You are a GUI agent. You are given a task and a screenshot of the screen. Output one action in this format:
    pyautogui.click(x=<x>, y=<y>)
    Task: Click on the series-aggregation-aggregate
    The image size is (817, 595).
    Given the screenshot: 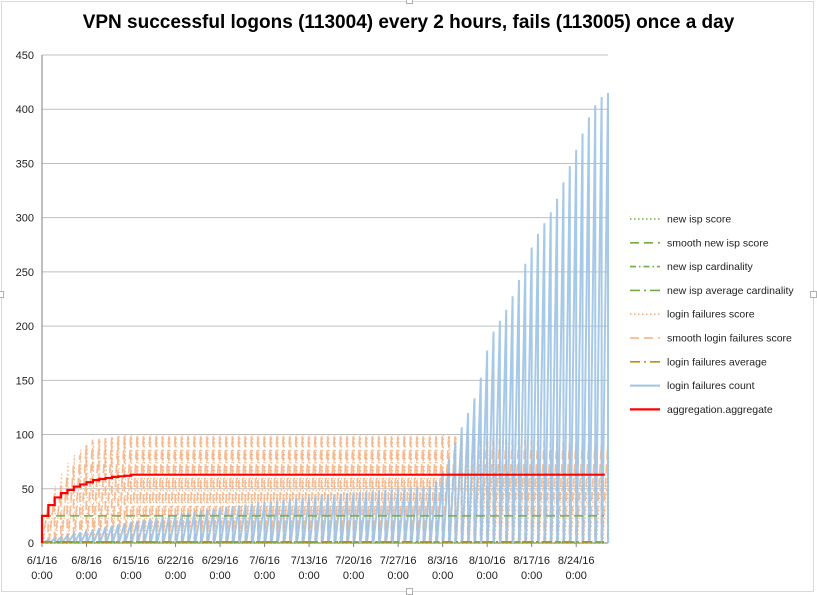 What is the action you would take?
    pyautogui.click(x=322, y=508)
    